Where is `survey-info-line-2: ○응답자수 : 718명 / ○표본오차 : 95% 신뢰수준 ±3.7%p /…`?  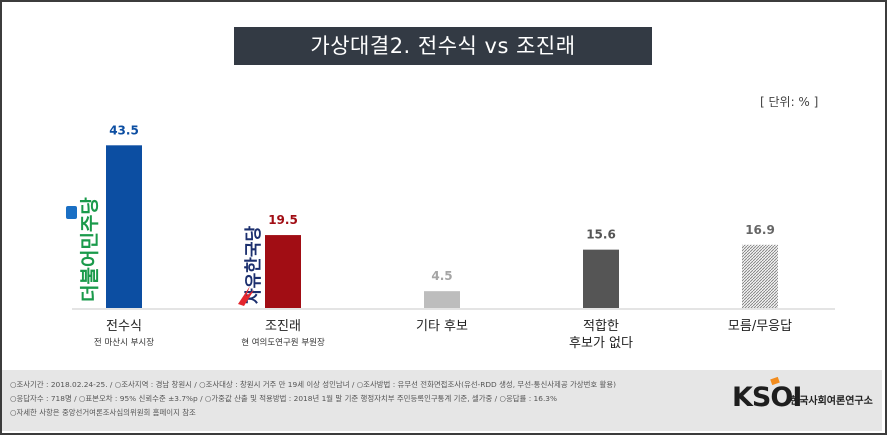 survey-info-line-2: ○응답자수 : 718명 / ○표본오차 : 95% 신뢰수준 ±3.7%p /… is located at coordinates (284, 398).